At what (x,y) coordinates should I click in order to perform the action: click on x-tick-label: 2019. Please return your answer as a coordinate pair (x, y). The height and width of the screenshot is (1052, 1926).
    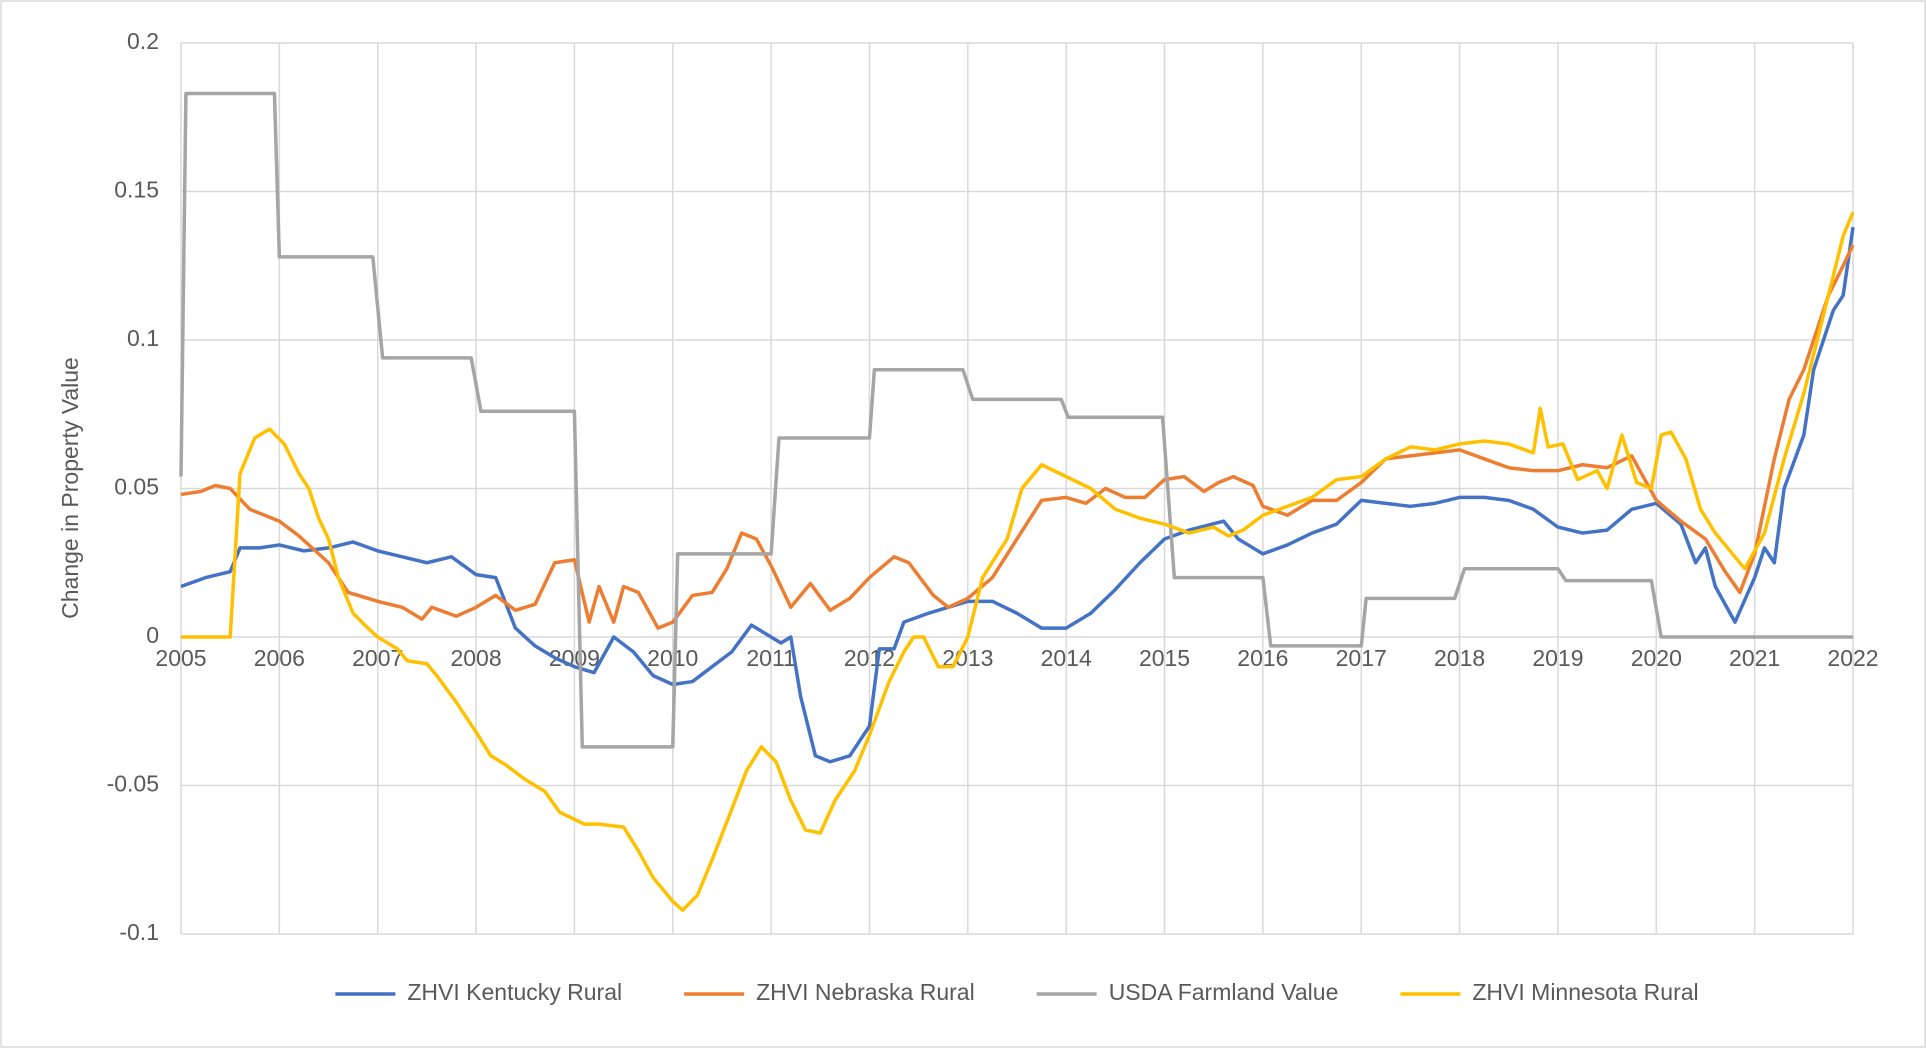
    Looking at the image, I should click on (1557, 658).